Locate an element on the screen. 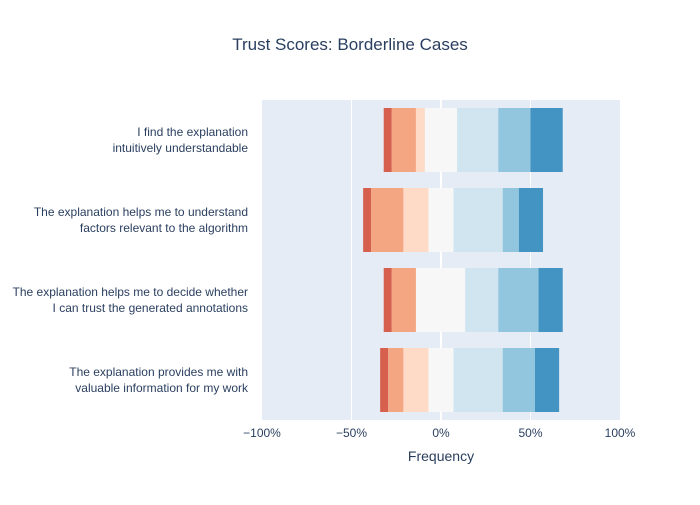 The width and height of the screenshot is (700, 505). y-category-label: The explanation provides me with is located at coordinates (158, 372).